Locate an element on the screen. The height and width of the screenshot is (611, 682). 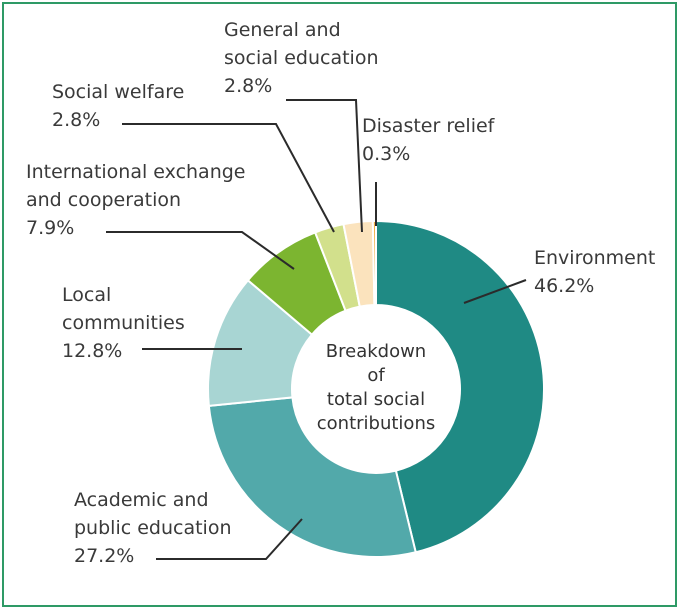
slice-label-local-communities: Local communities 12.8% is located at coordinates (123, 323).